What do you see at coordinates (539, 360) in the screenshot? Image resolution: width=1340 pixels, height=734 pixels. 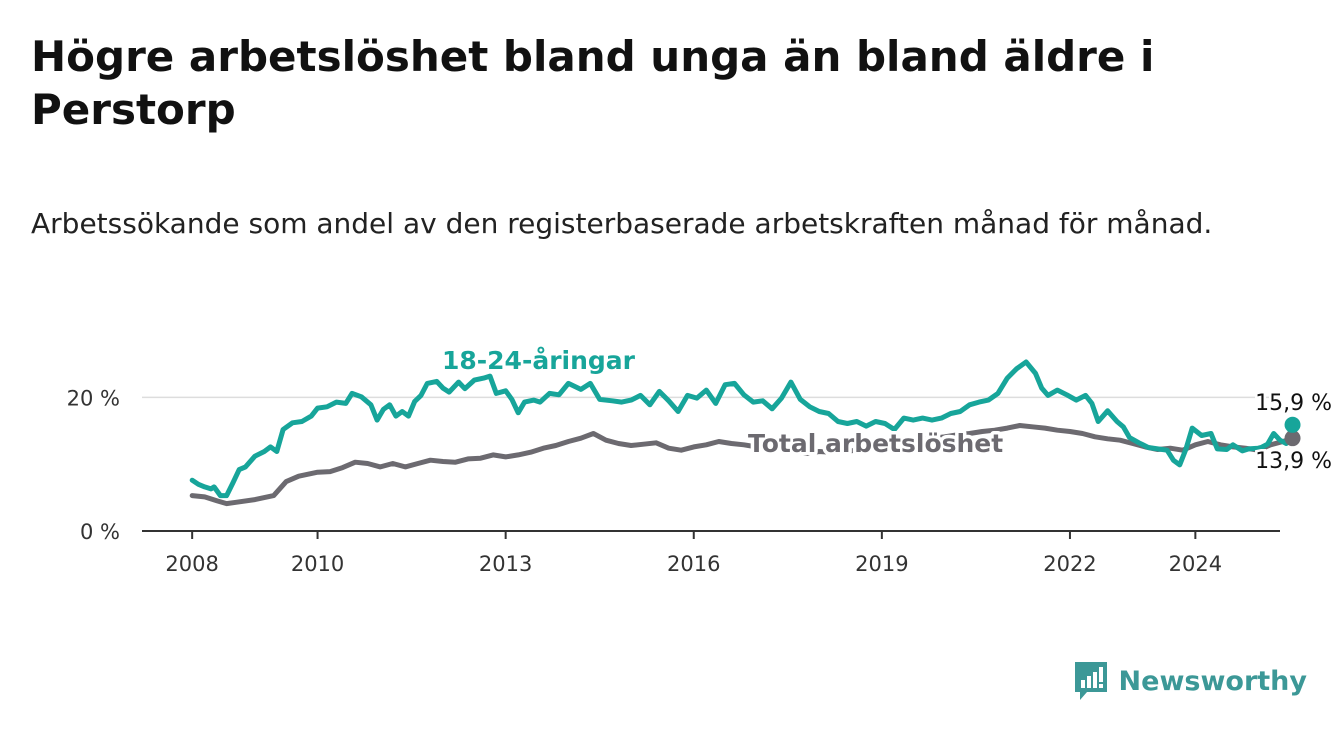 I see `series-label-youth: 18-24-åringar` at bounding box center [539, 360].